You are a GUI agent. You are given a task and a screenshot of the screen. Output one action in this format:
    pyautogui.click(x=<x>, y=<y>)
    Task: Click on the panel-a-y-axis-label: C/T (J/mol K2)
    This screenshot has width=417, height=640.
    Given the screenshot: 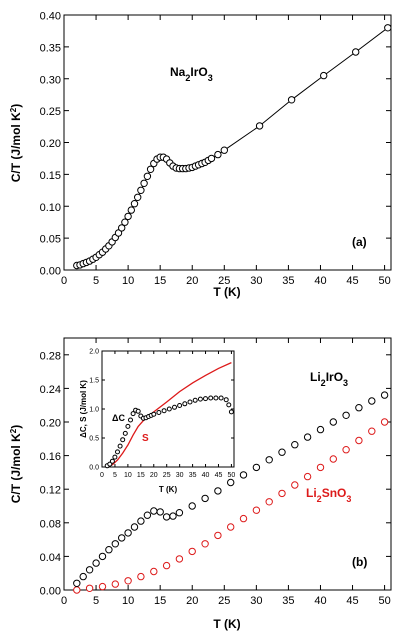 What is the action you would take?
    pyautogui.click(x=16, y=143)
    